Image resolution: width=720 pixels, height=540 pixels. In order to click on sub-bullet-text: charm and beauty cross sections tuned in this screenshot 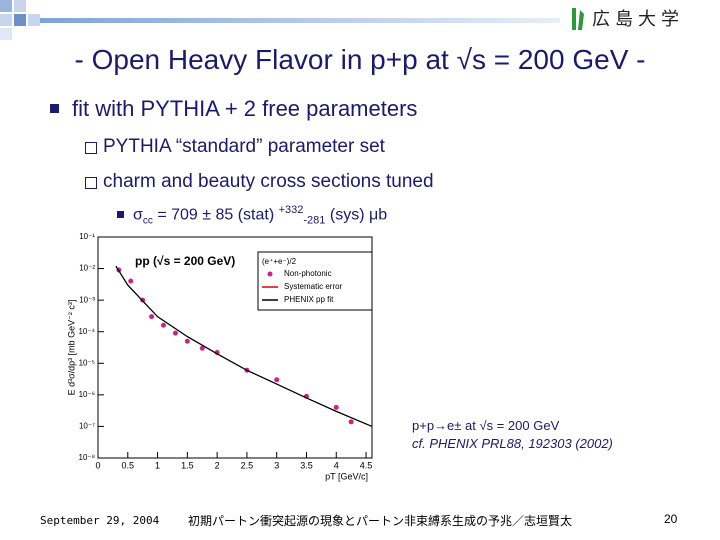, I will do `click(268, 181)`.